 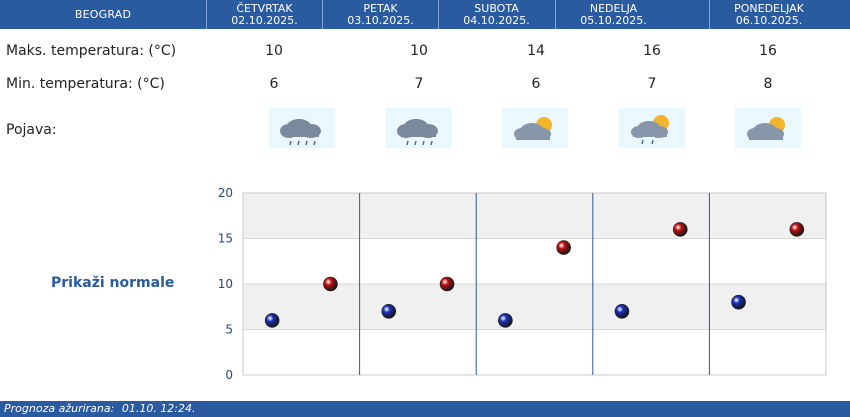 What do you see at coordinates (225, 239) in the screenshot?
I see `y-tick-label: 15` at bounding box center [225, 239].